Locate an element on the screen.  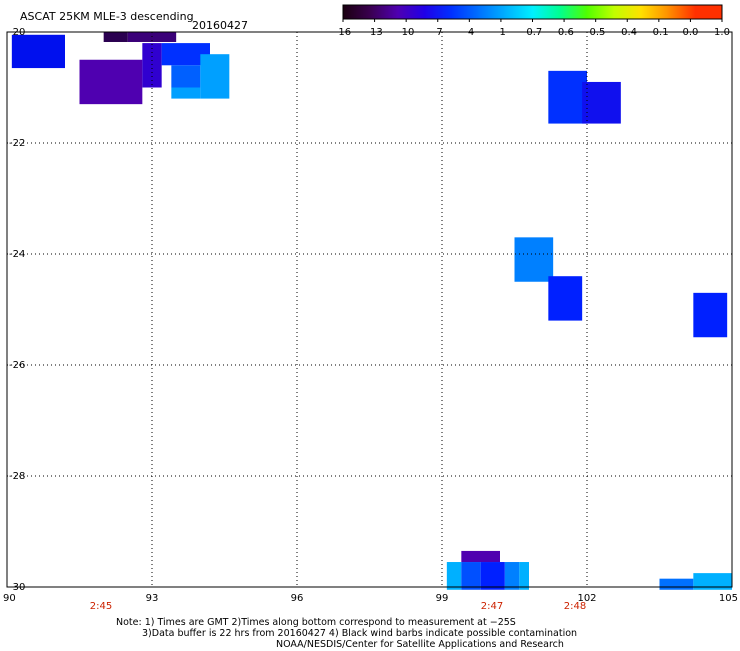
lon-tick-label: 105 is located at coordinates (728, 598).